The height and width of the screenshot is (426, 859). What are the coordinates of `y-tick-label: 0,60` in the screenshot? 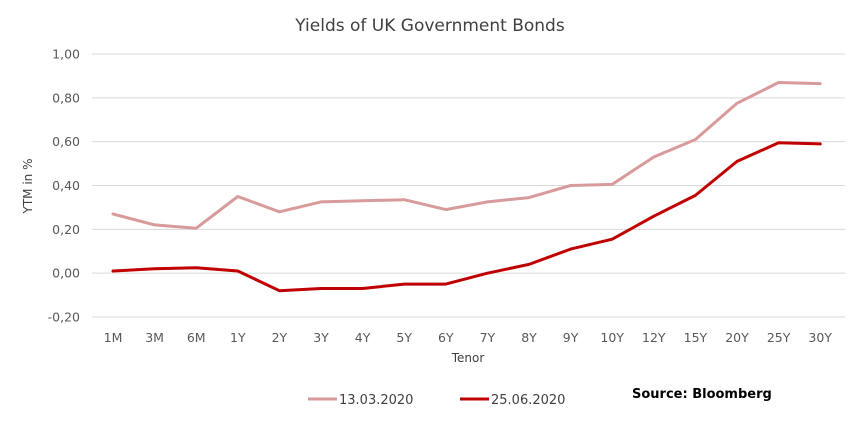 It's located at (66, 141).